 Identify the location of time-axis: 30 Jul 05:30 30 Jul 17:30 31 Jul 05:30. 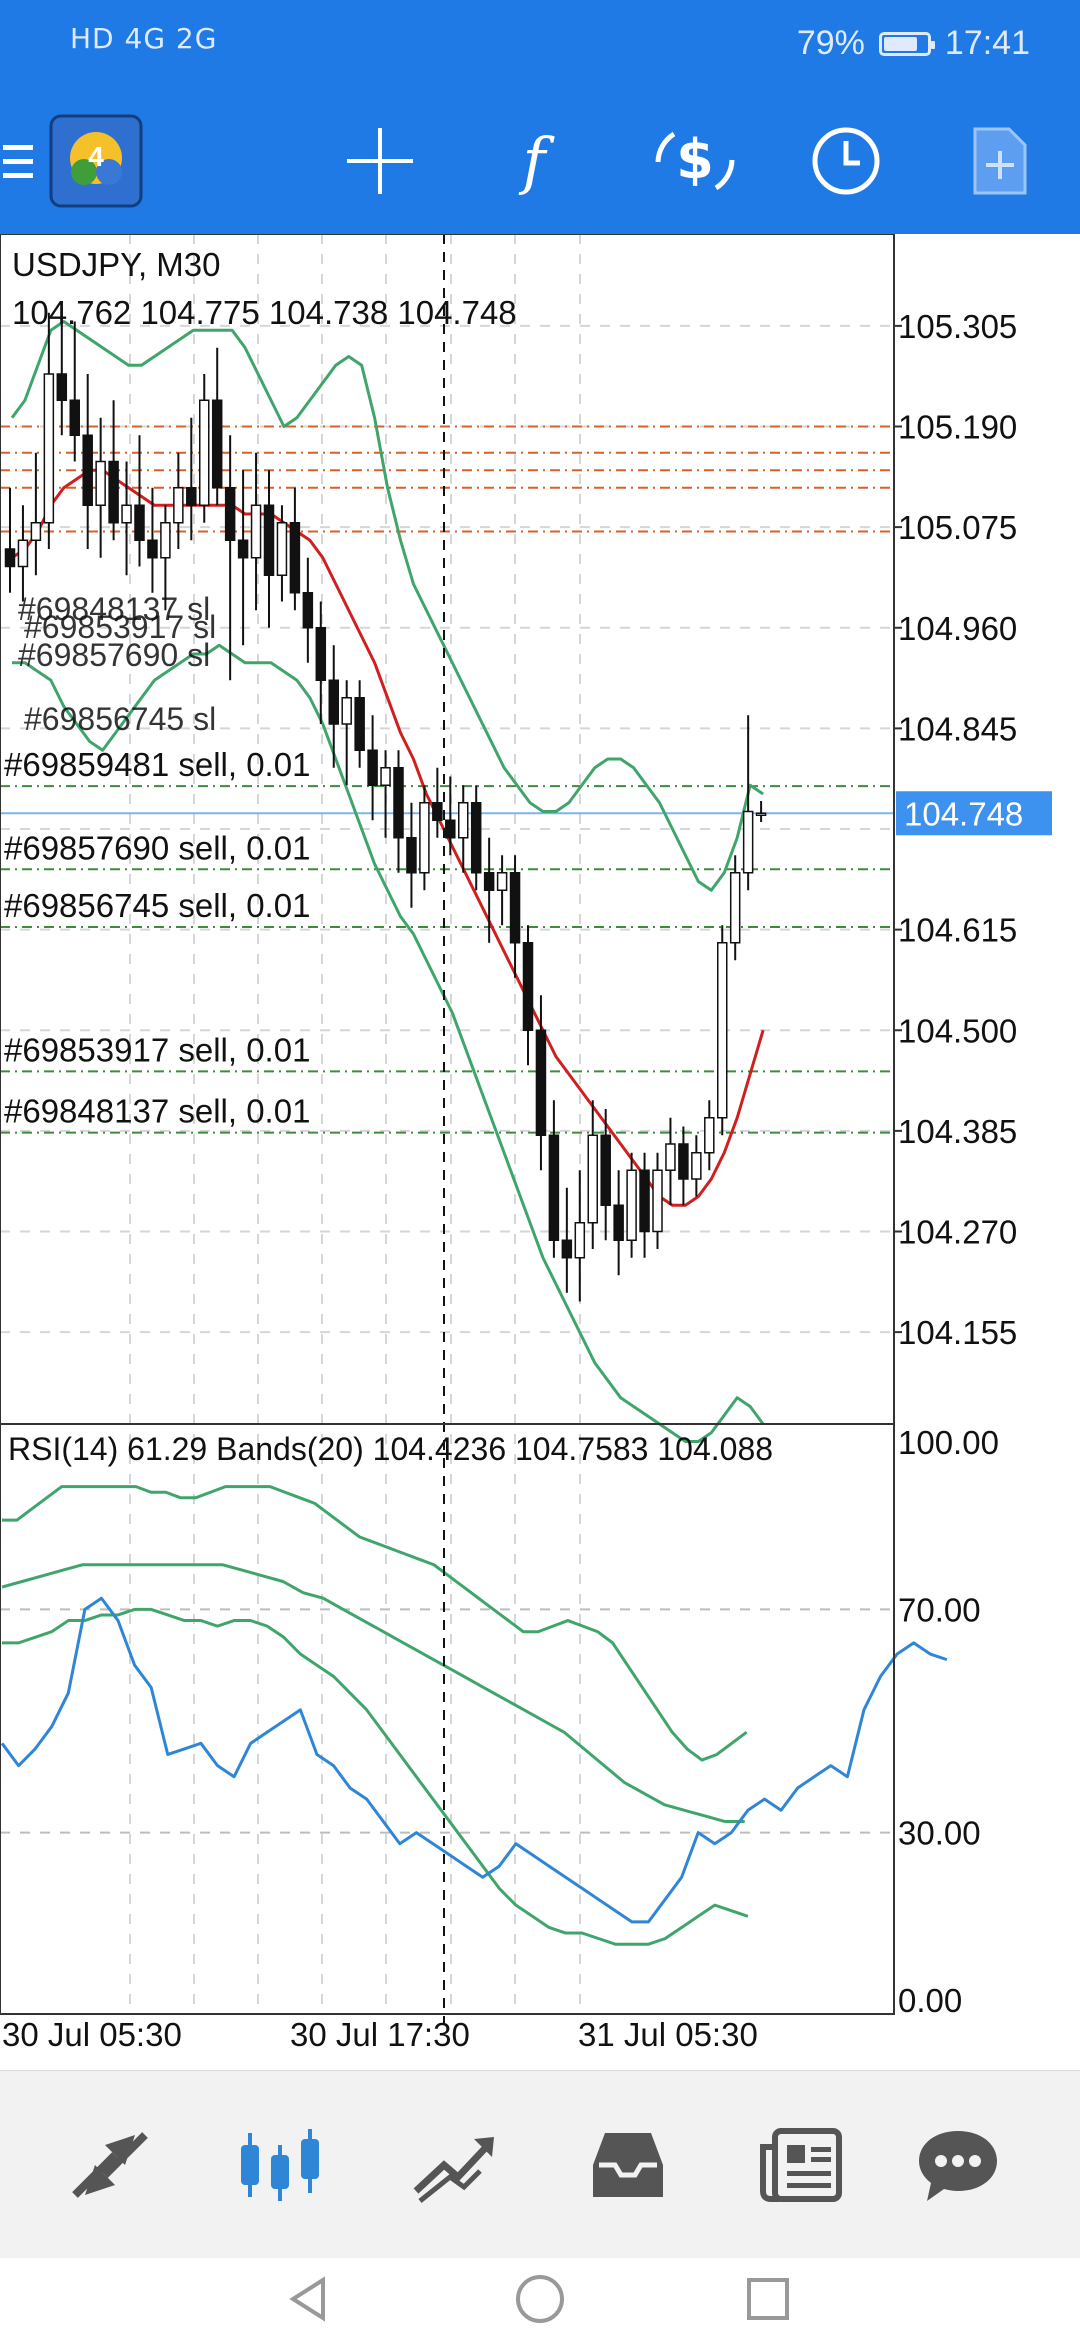
(380, 2034).